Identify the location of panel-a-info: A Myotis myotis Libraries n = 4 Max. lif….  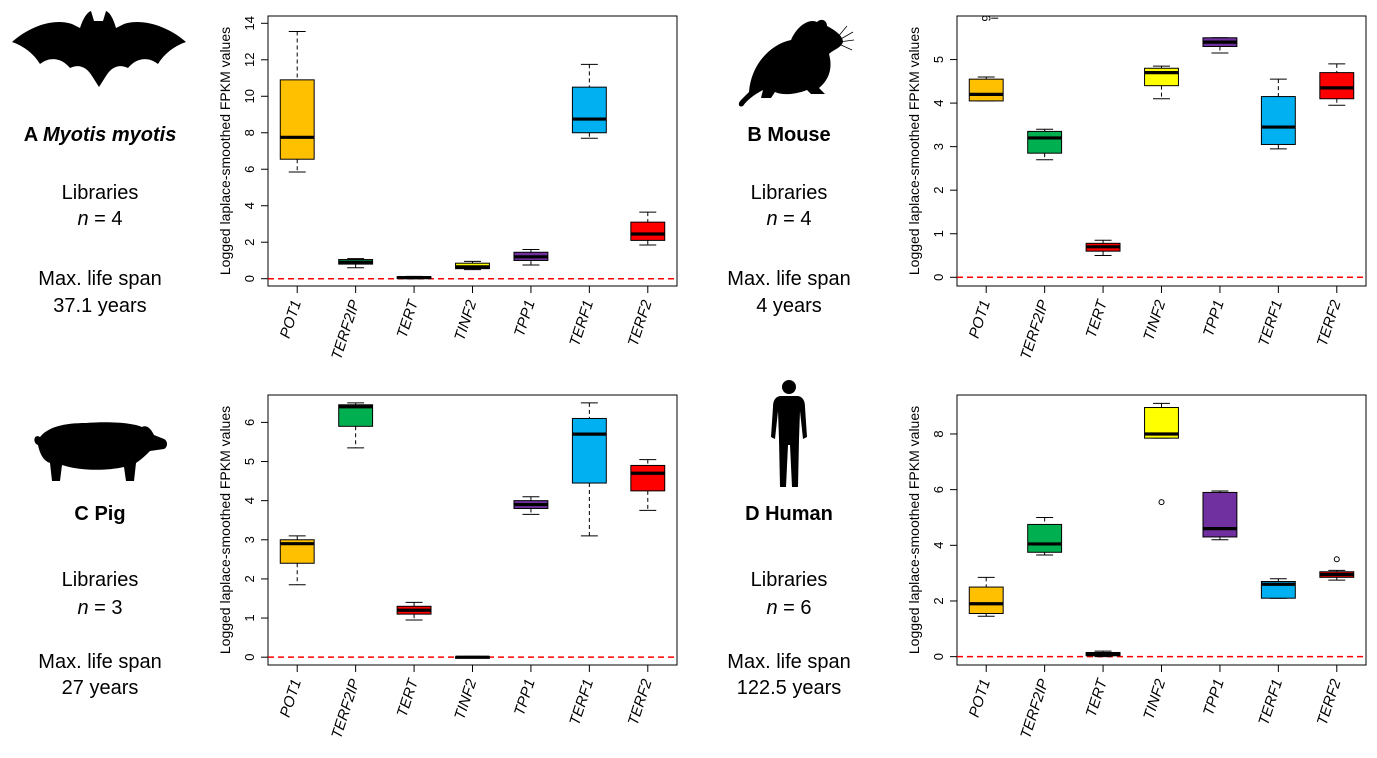
(100, 189).